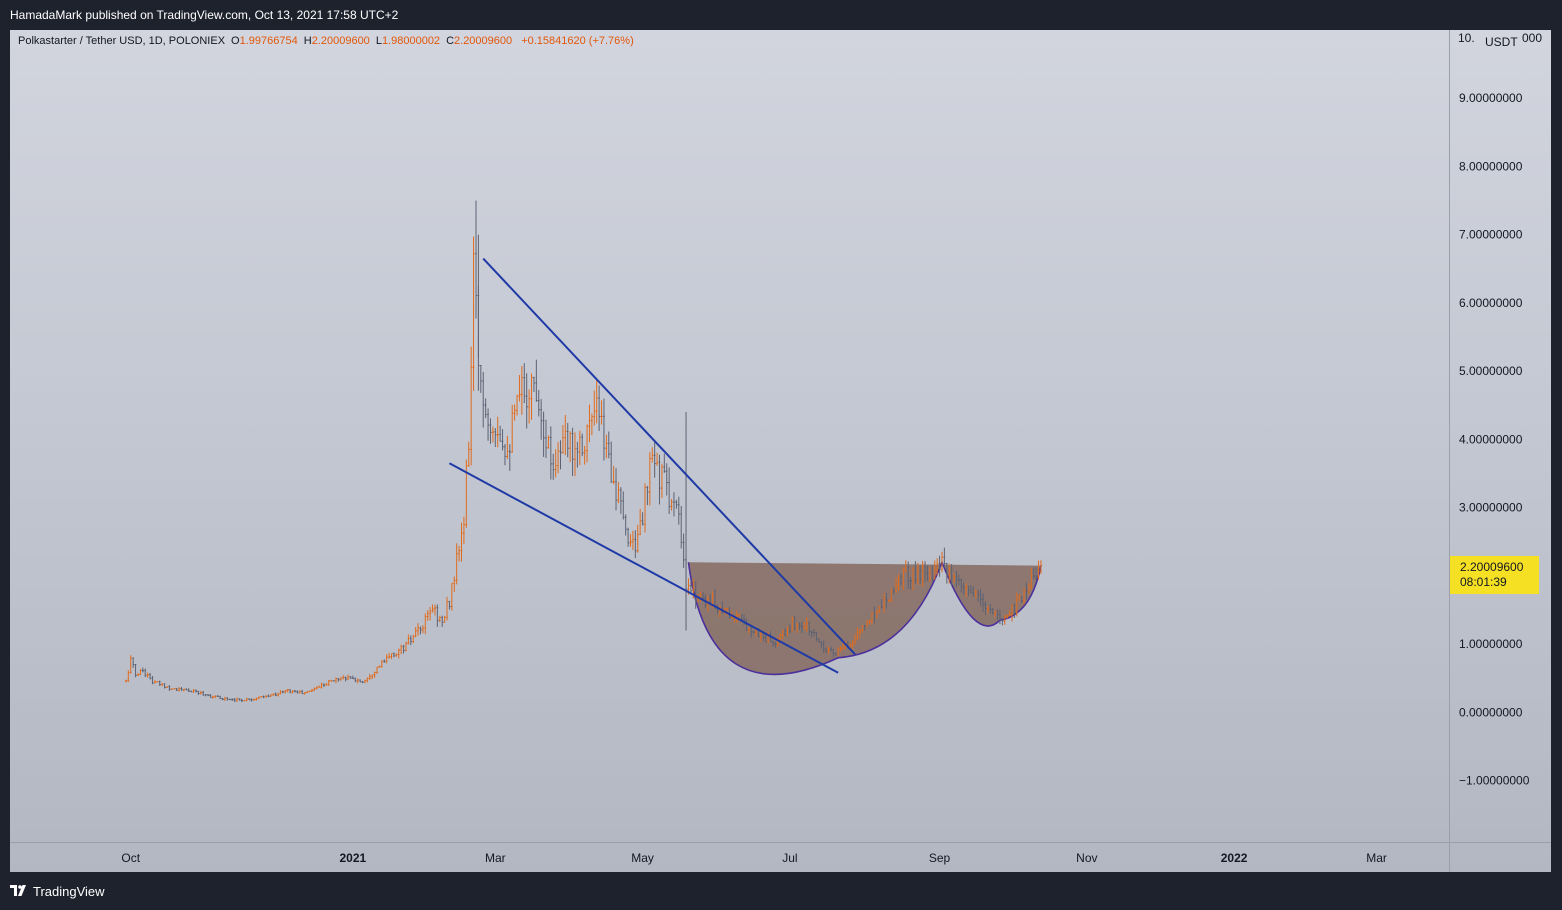 Image resolution: width=1562 pixels, height=910 pixels. What do you see at coordinates (411, 41) in the screenshot?
I see `low-value: 1.98000002` at bounding box center [411, 41].